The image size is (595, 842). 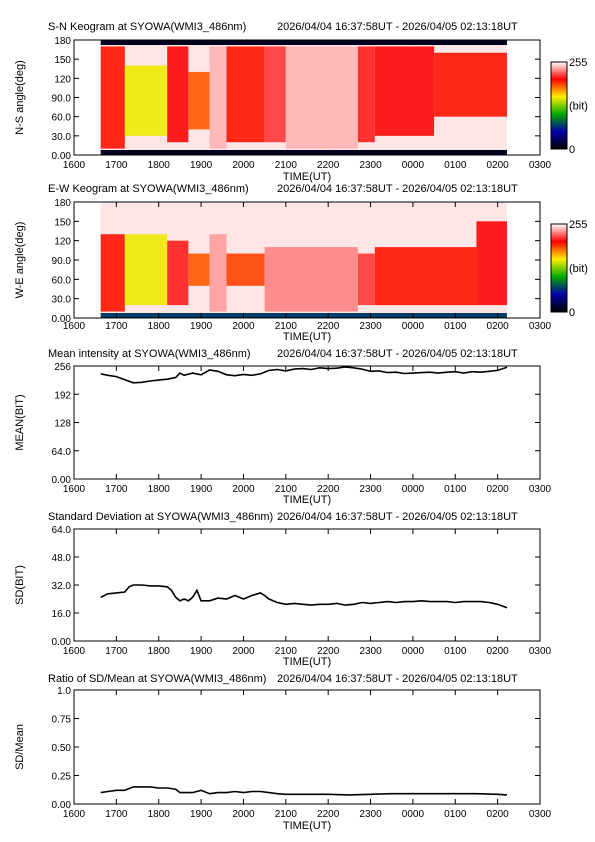 What do you see at coordinates (62, 424) in the screenshot?
I see `y-tick-label: 128` at bounding box center [62, 424].